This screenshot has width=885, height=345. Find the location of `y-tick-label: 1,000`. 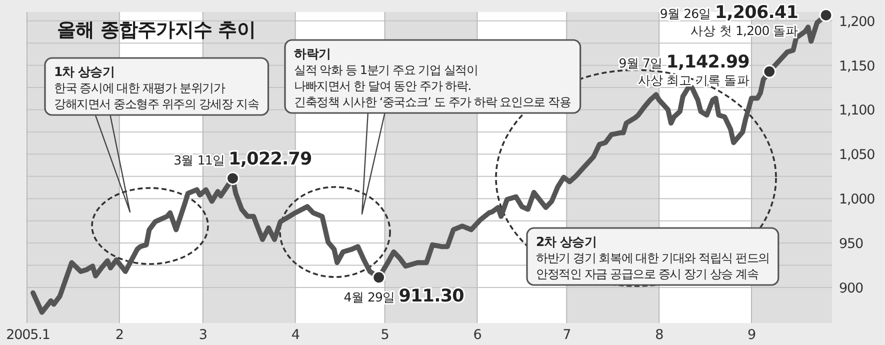

y-tick-label: 1,000 is located at coordinates (857, 200).